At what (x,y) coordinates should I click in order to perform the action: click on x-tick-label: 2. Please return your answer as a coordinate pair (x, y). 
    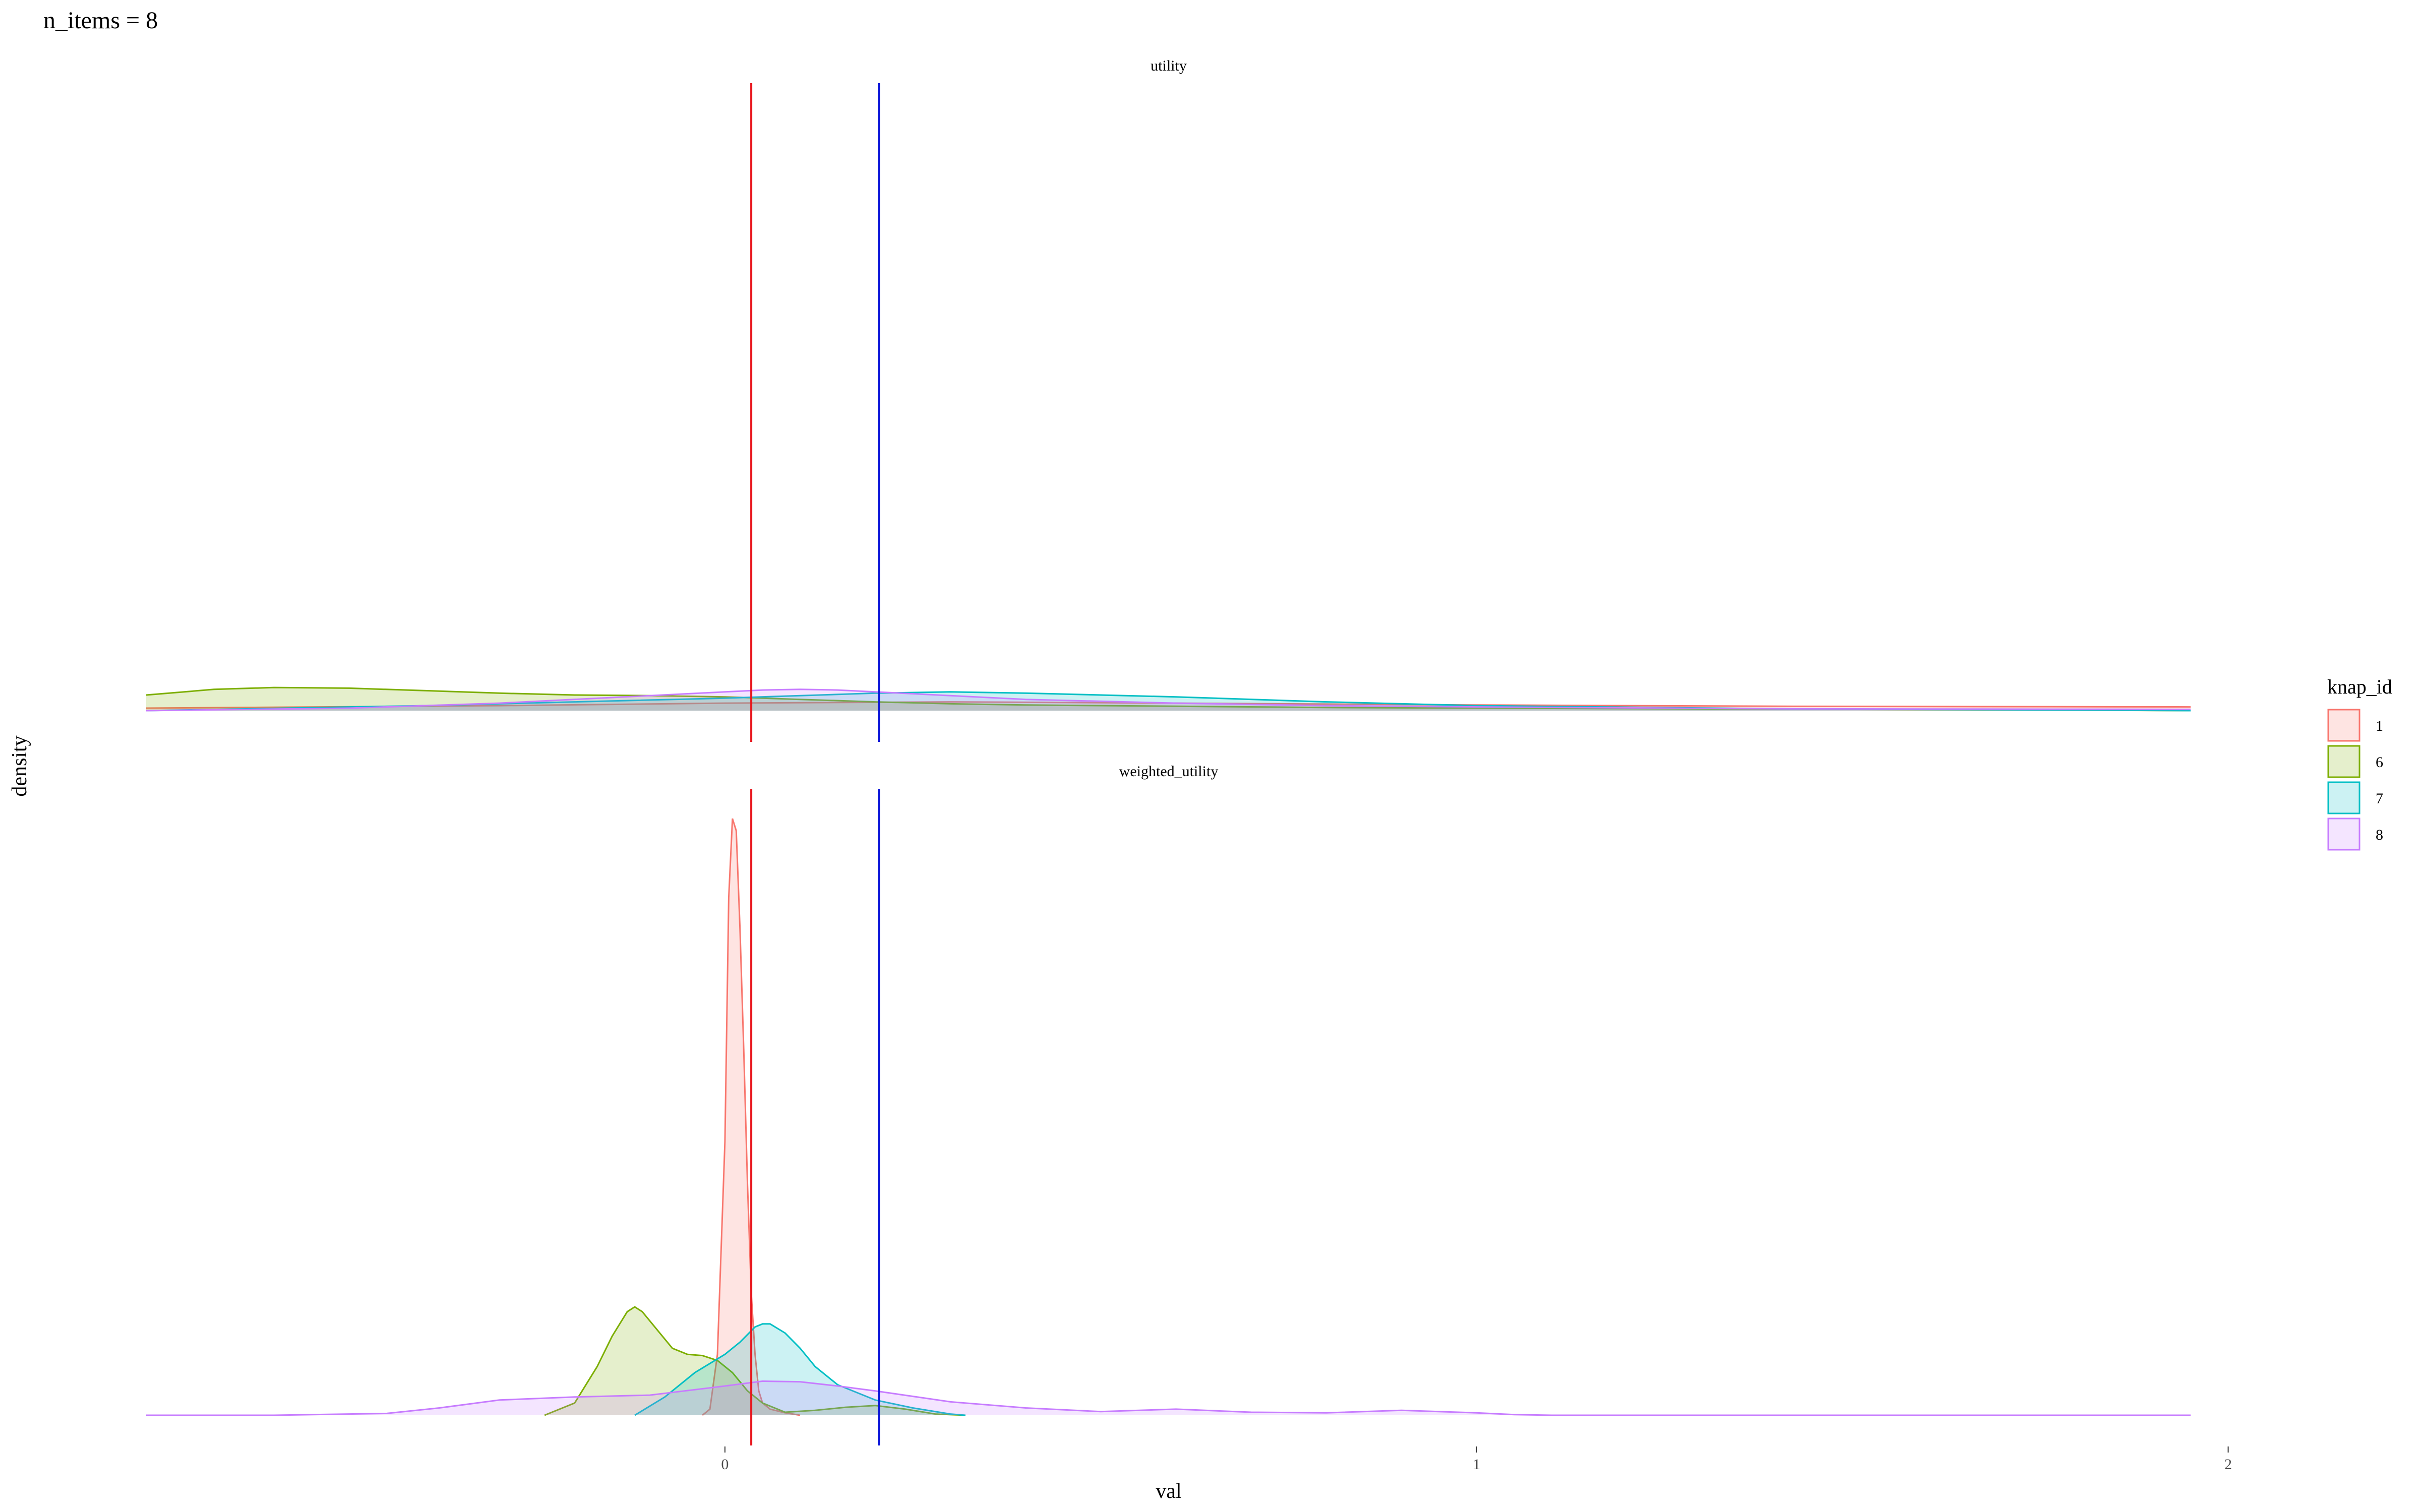
    Looking at the image, I should click on (2228, 1464).